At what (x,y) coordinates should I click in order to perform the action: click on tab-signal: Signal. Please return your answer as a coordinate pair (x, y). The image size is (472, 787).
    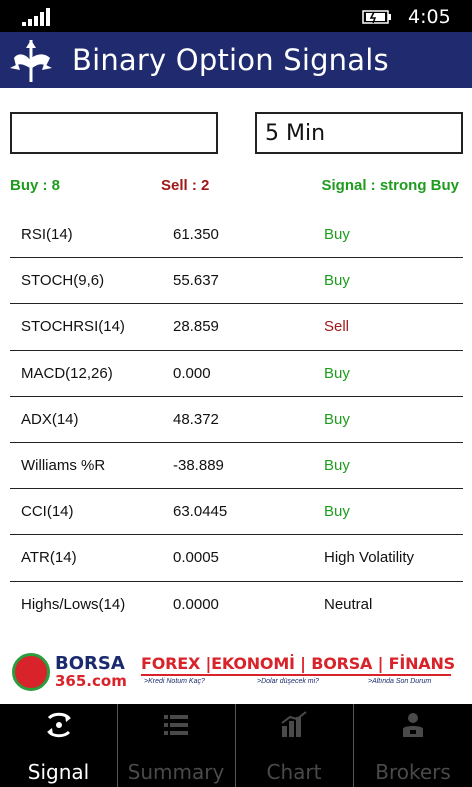
    Looking at the image, I should click on (58, 745).